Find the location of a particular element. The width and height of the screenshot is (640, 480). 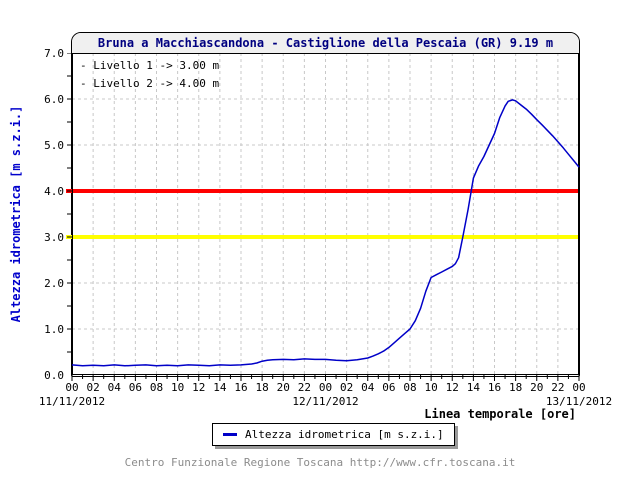

y-tick-label: 5.0 is located at coordinates (54, 145).